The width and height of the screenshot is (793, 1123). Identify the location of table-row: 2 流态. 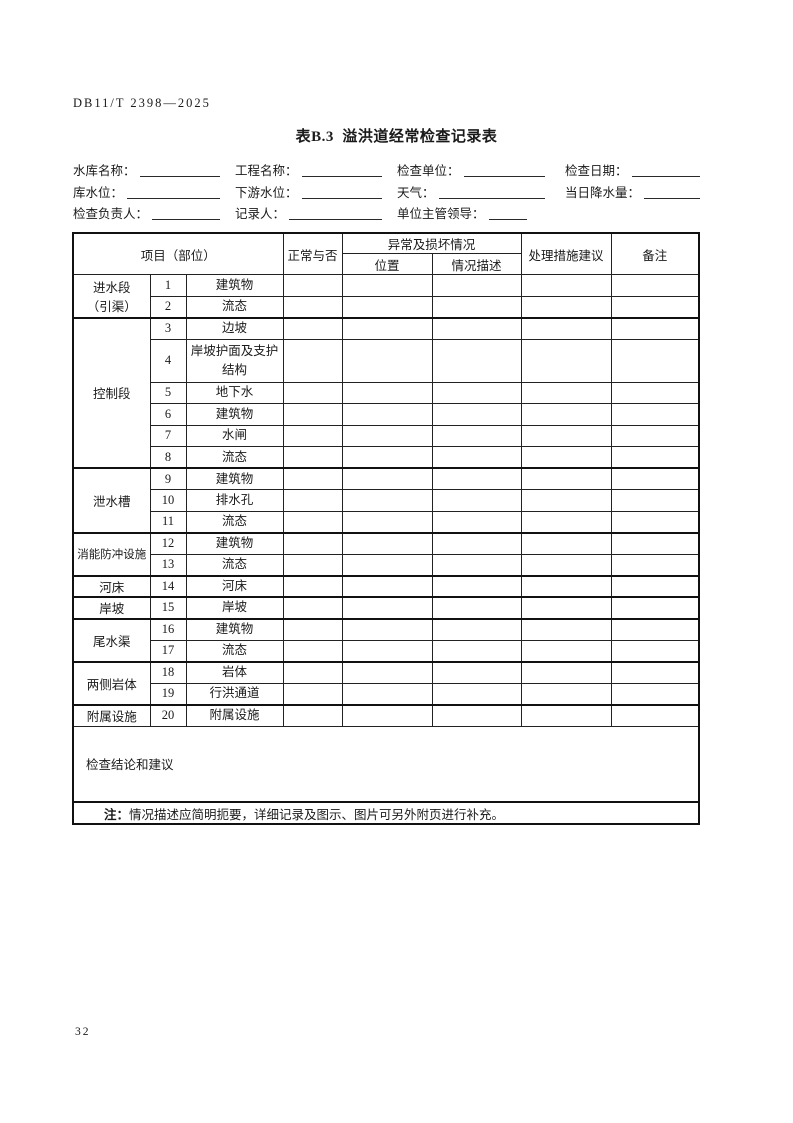
(386, 306).